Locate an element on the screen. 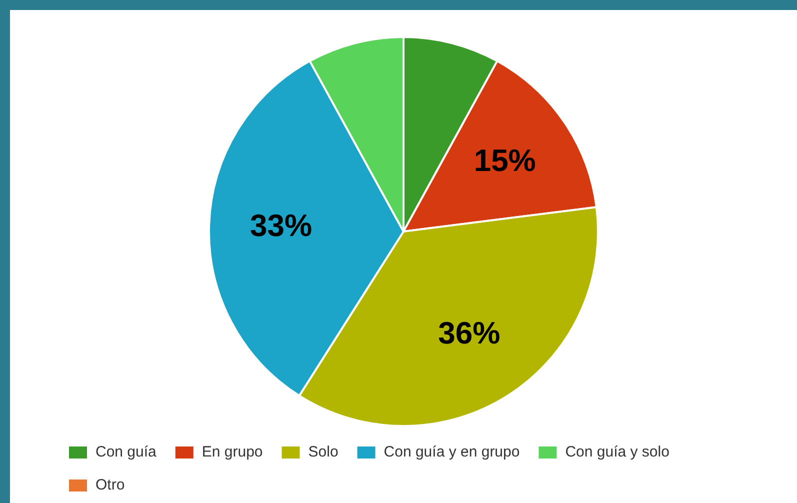  data-label: 36% is located at coordinates (469, 333).